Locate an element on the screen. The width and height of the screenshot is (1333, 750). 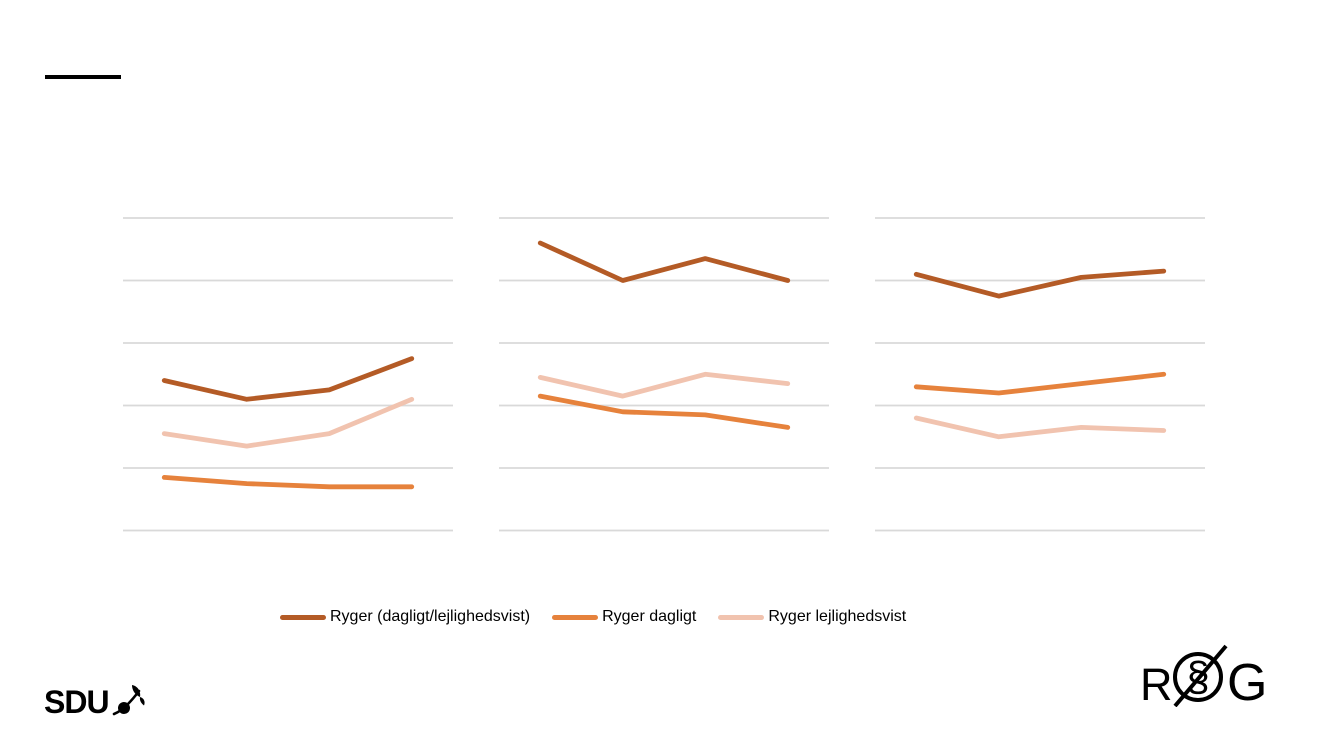
line-chart-right is located at coordinates (1040, 374).